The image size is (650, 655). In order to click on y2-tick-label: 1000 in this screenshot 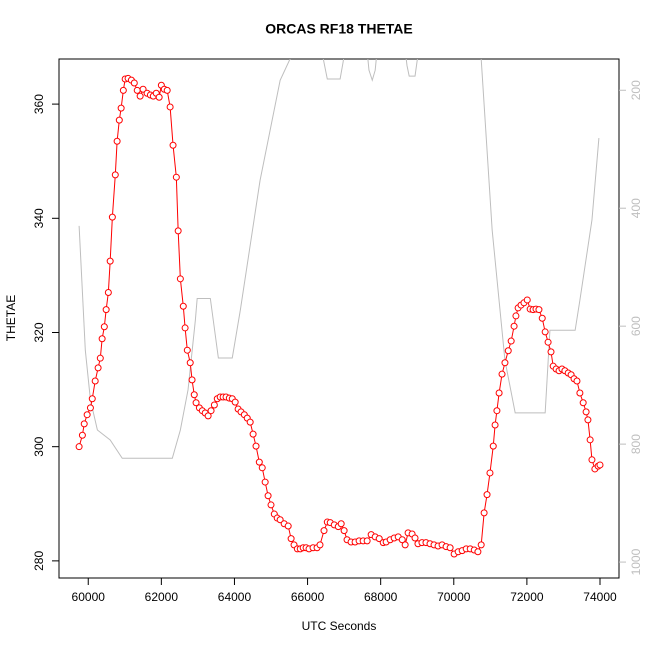, I will do `click(636, 561)`.